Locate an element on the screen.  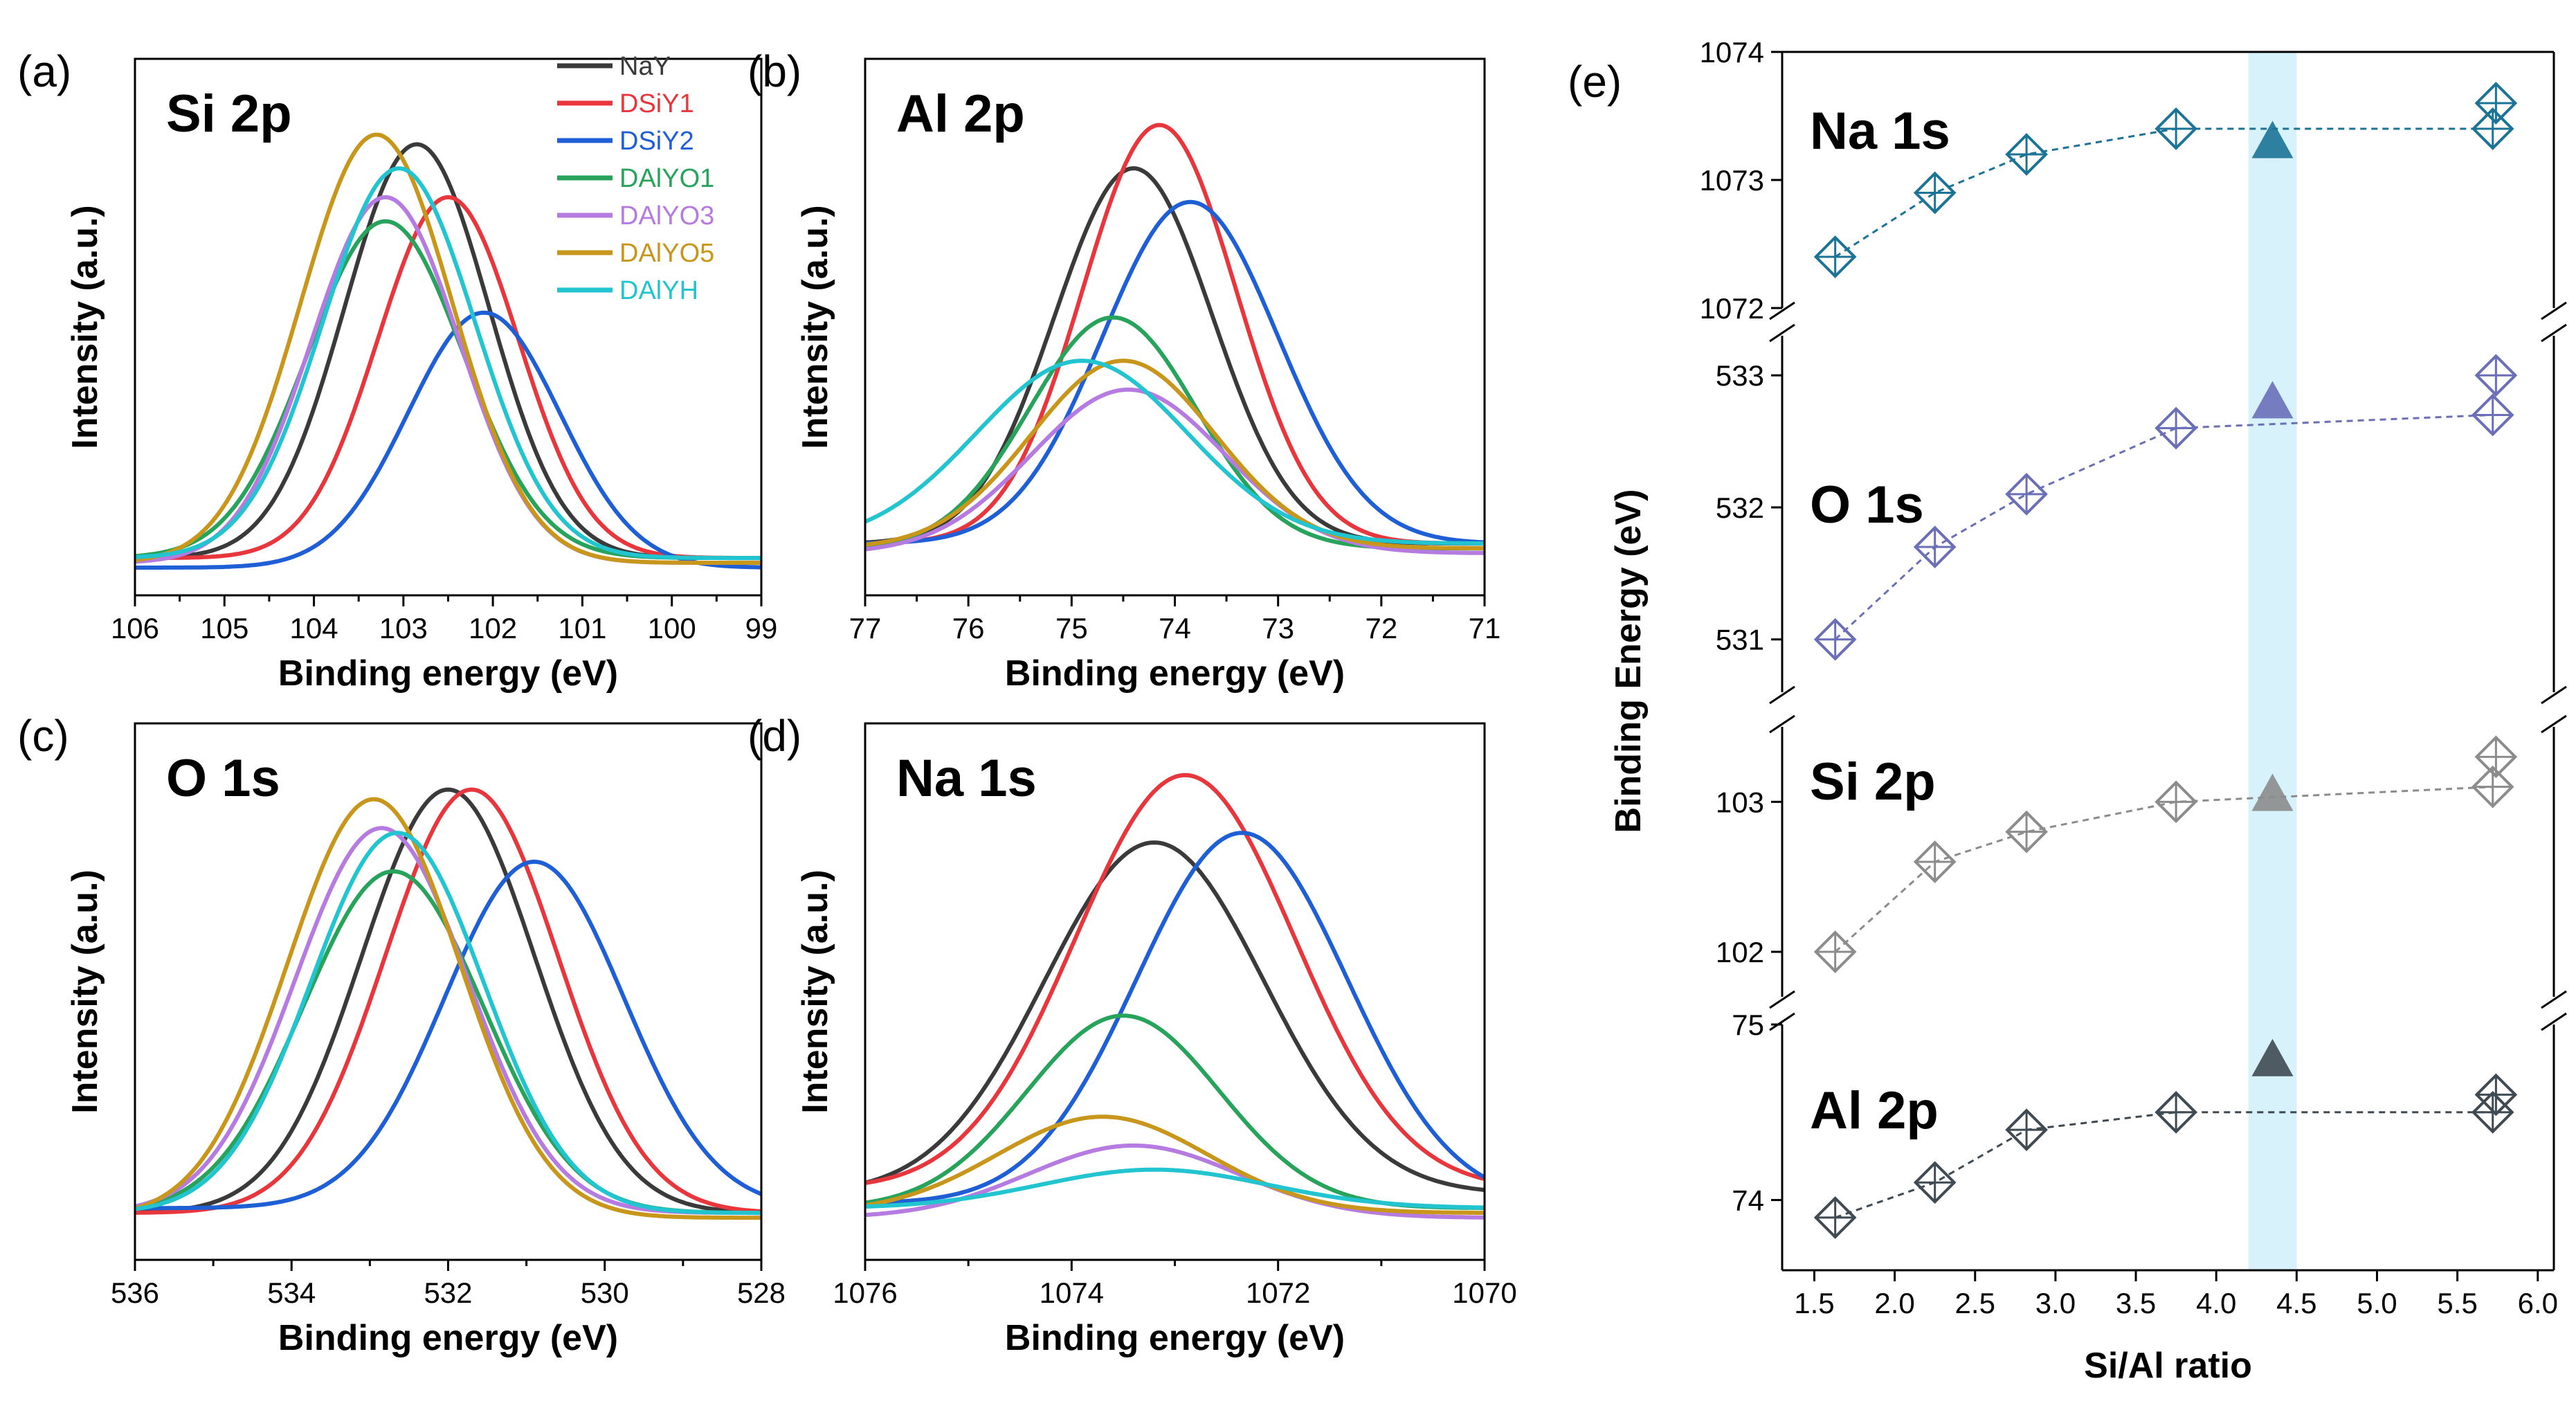
segment-o-1s: 531 532 533 O 1s is located at coordinates (2117, 507).